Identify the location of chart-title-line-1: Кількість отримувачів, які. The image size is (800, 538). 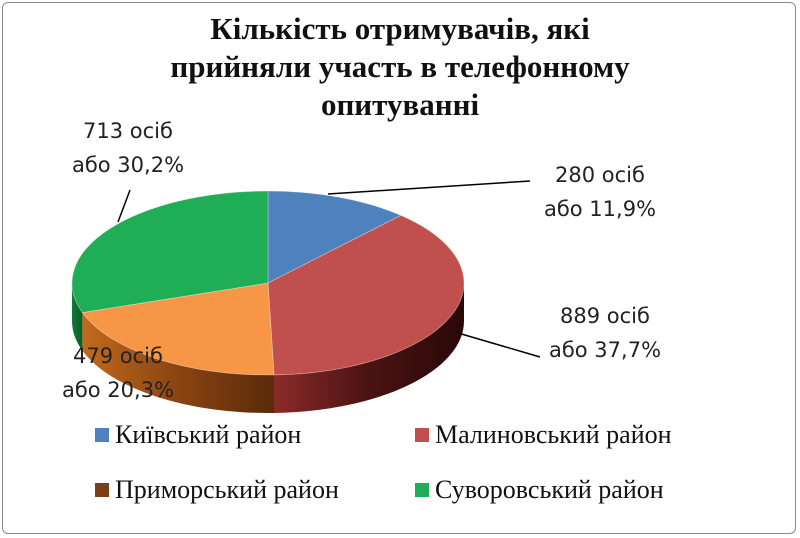
(400, 28).